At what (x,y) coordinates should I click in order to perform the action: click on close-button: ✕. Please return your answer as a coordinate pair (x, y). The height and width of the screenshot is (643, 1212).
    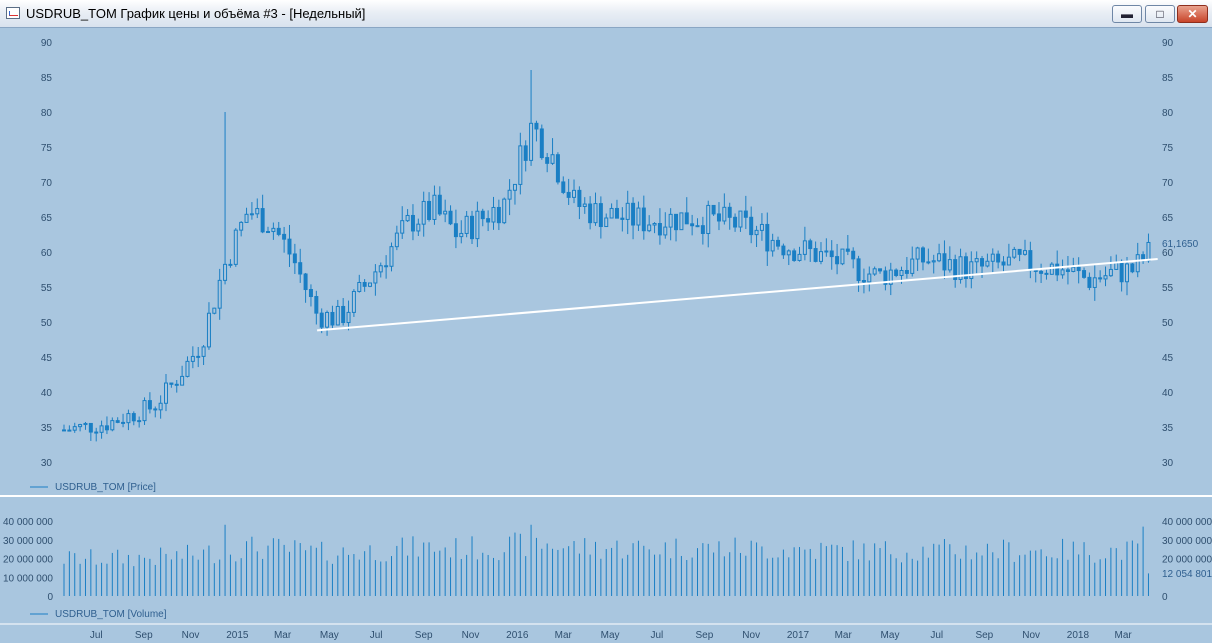
    Looking at the image, I should click on (1192, 14).